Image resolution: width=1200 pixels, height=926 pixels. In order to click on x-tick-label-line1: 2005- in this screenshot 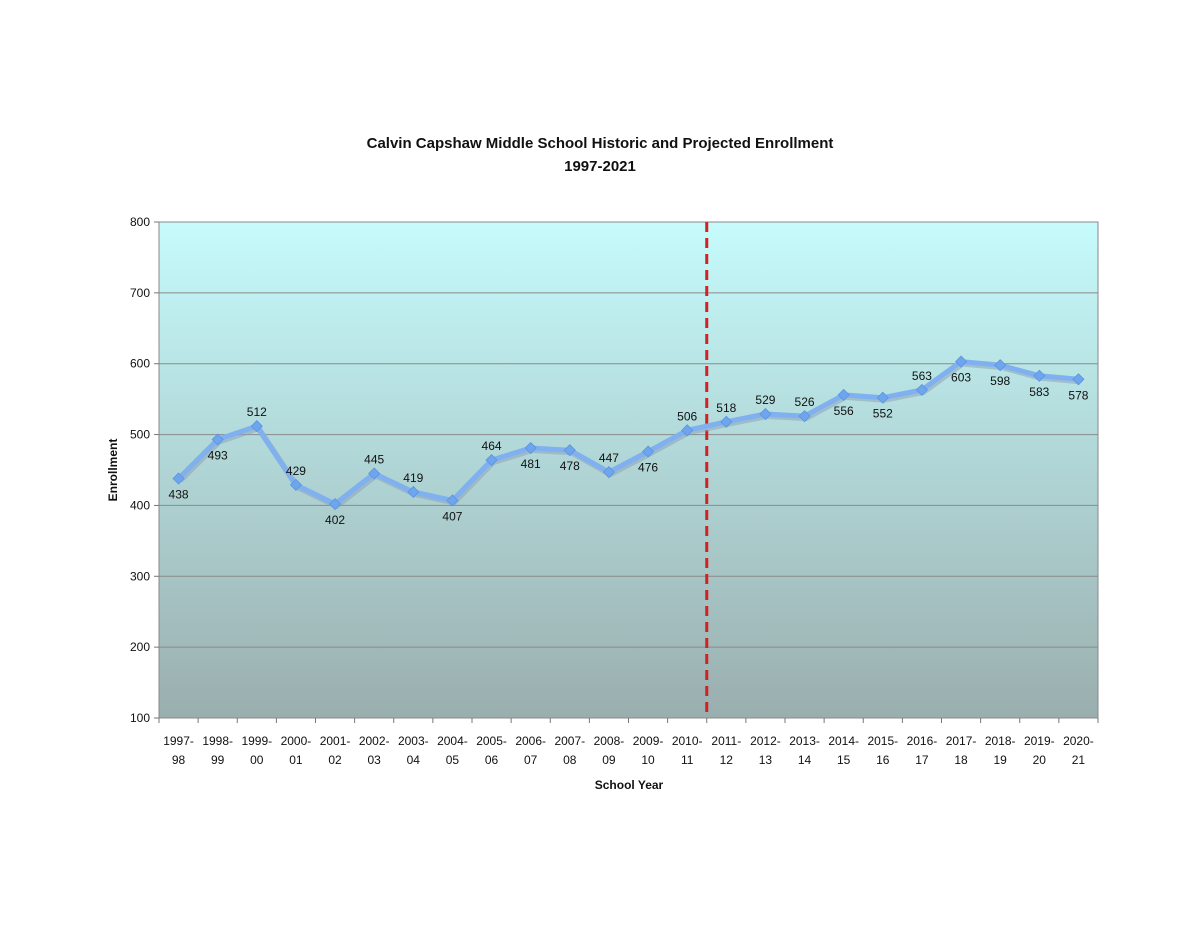, I will do `click(491, 741)`.